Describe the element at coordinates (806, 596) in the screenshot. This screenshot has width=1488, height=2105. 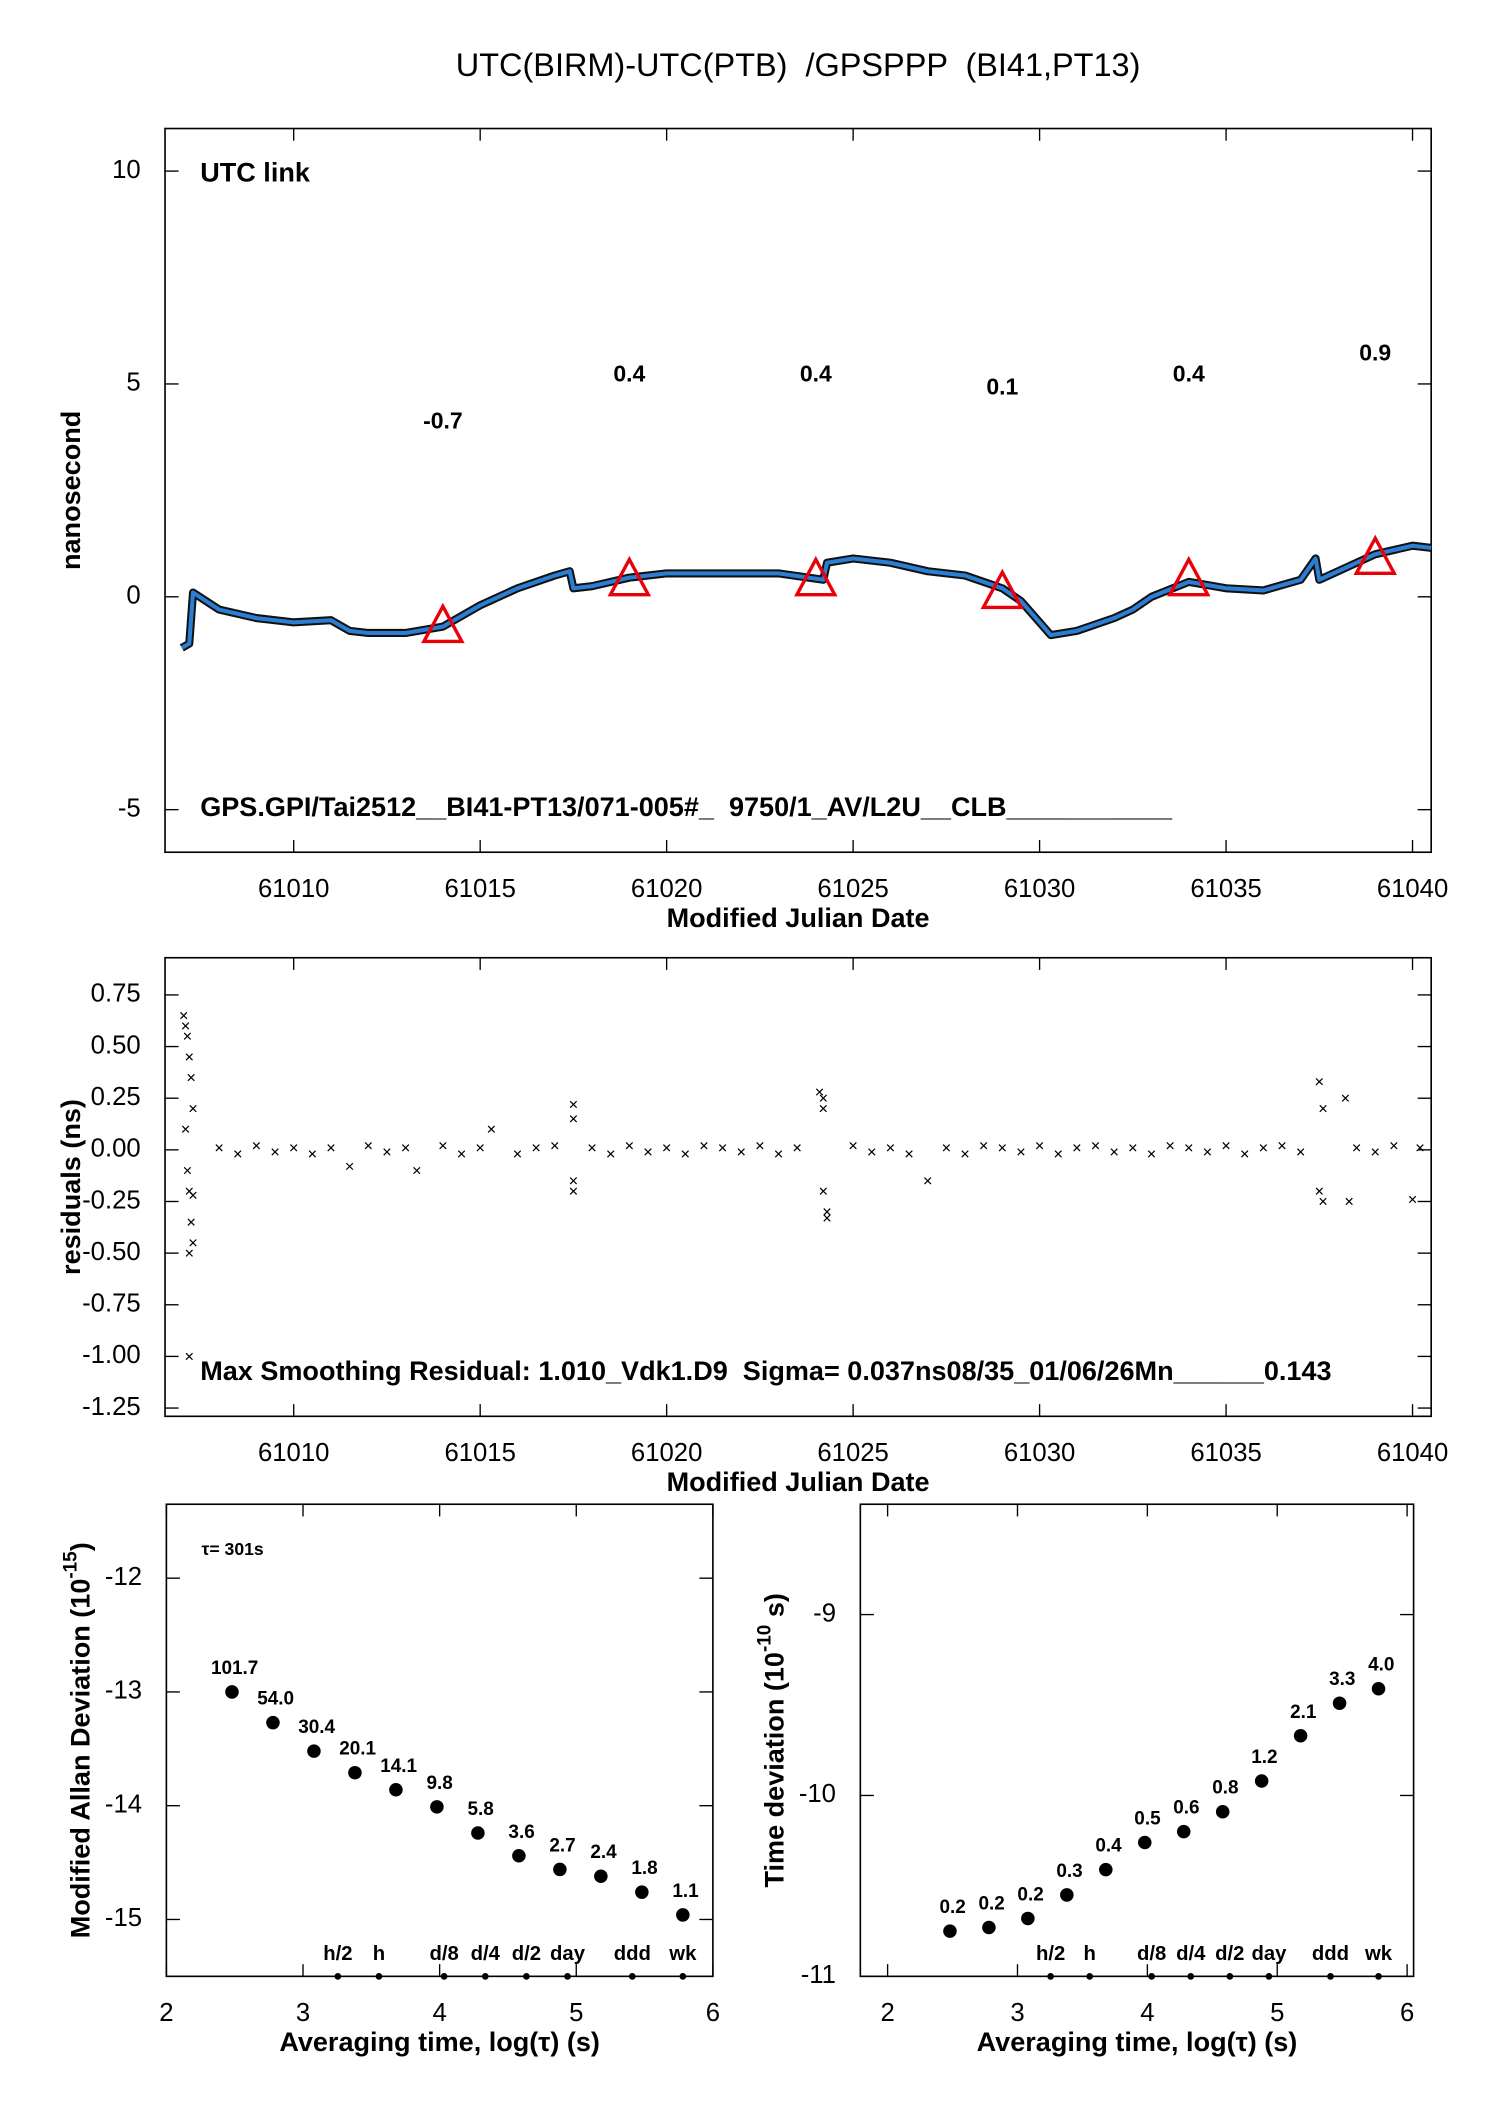
I see `data-line` at that location.